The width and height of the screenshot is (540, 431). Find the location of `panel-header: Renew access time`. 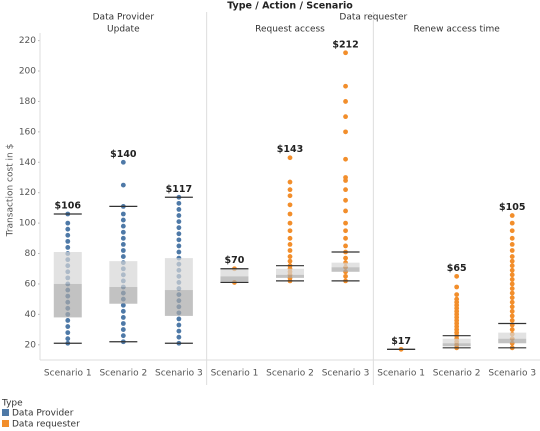

panel-header: Renew access time is located at coordinates (456, 30).